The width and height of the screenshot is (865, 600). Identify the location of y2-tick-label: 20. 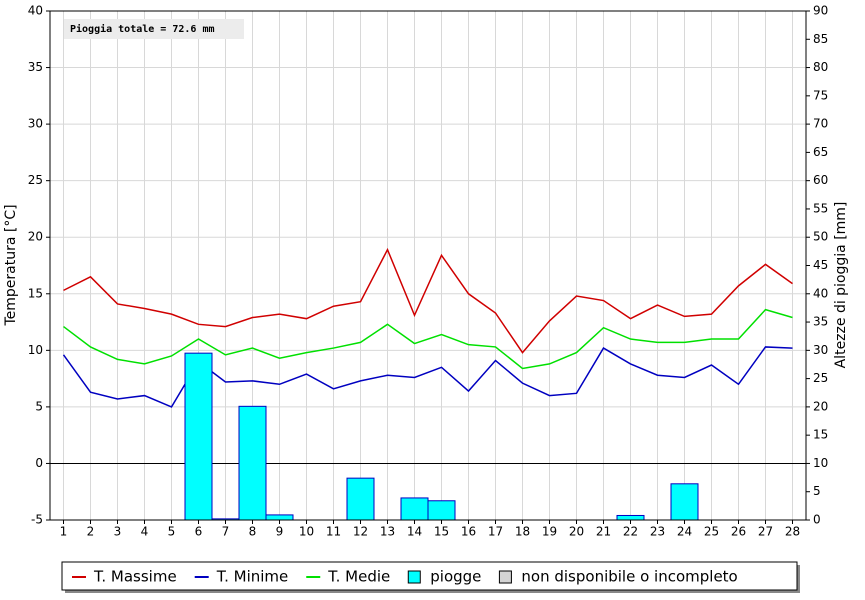
(820, 406).